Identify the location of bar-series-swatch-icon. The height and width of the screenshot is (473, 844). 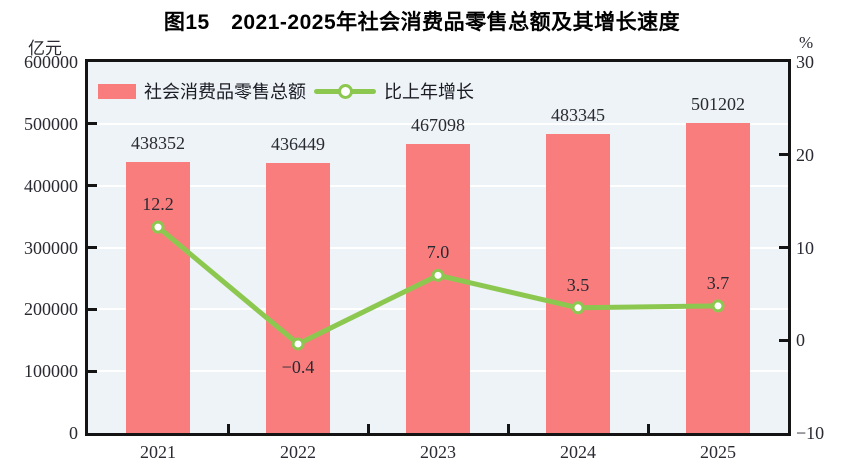
(117, 91).